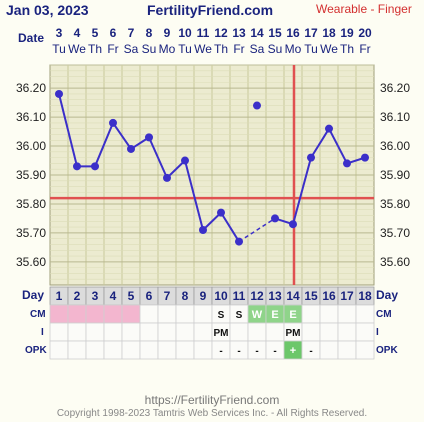  What do you see at coordinates (293, 351) in the screenshot?
I see `opk-value: +` at bounding box center [293, 351].